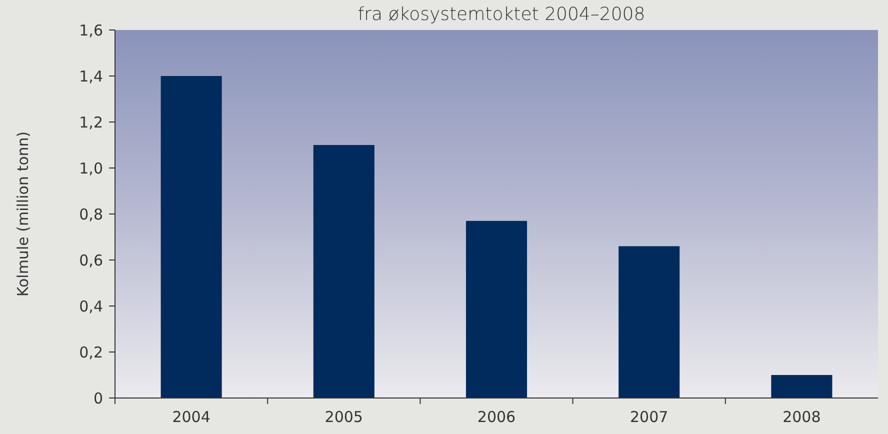 This screenshot has height=434, width=888. What do you see at coordinates (502, 14) in the screenshot?
I see `chart-title: fra økosystemtoktet 2004–2008` at bounding box center [502, 14].